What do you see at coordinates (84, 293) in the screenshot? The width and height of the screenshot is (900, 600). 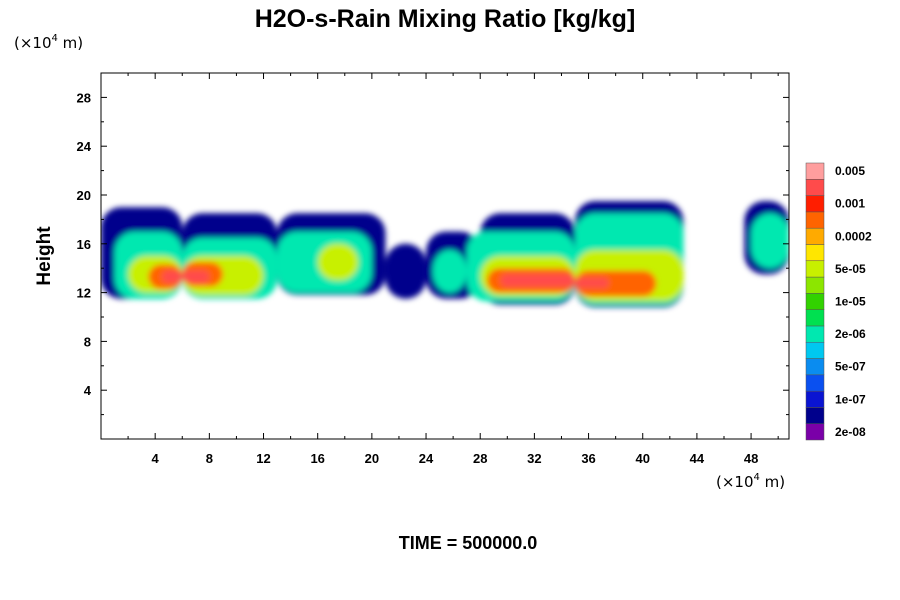 I see `y-tick-label: 12` at bounding box center [84, 293].